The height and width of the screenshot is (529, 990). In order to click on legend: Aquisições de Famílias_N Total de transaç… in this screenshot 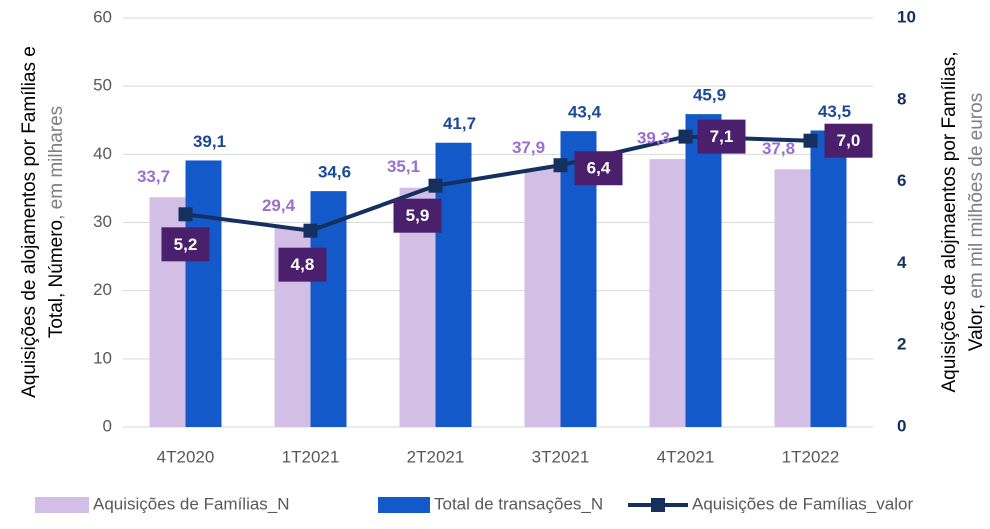, I will do `click(474, 503)`.